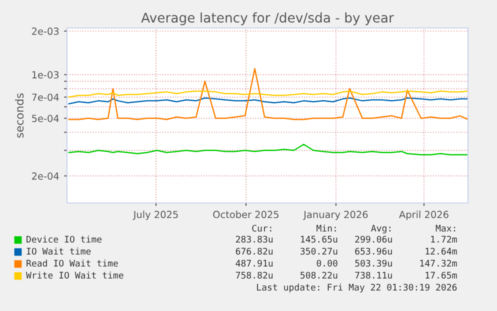 This screenshot has height=311, width=497. I want to click on text: 487.91u, so click(254, 263).